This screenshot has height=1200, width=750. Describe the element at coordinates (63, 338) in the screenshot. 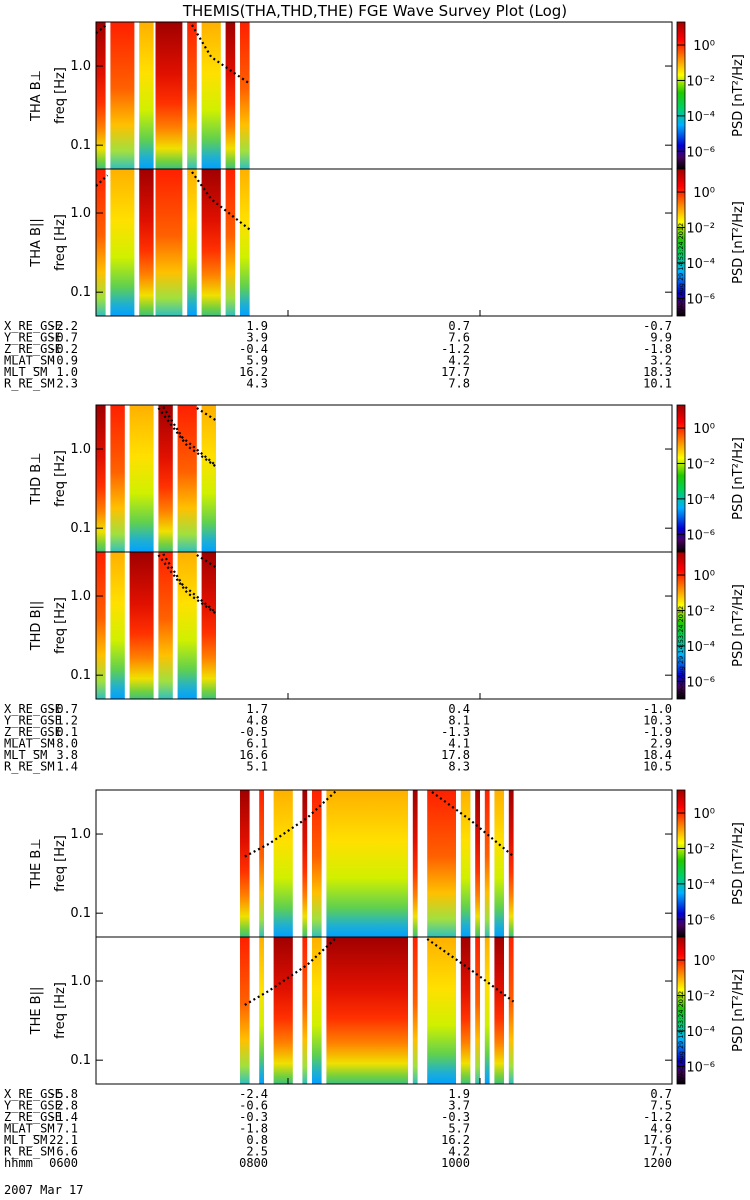

I see `ephemeris-value: -0.7` at that location.